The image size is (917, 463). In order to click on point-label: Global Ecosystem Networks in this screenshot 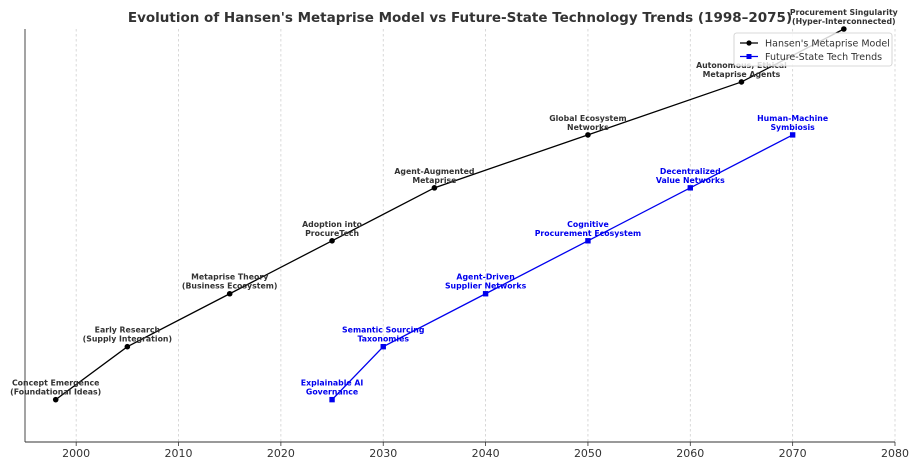, I will do `click(587, 123)`.